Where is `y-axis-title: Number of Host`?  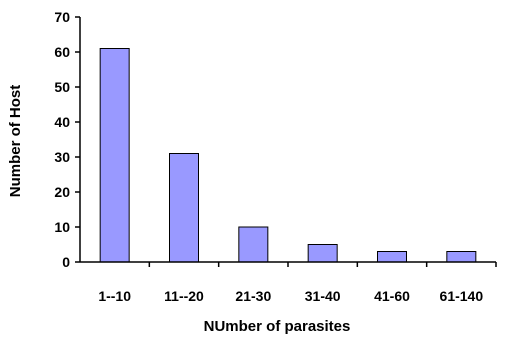 y-axis-title: Number of Host is located at coordinates (15, 141).